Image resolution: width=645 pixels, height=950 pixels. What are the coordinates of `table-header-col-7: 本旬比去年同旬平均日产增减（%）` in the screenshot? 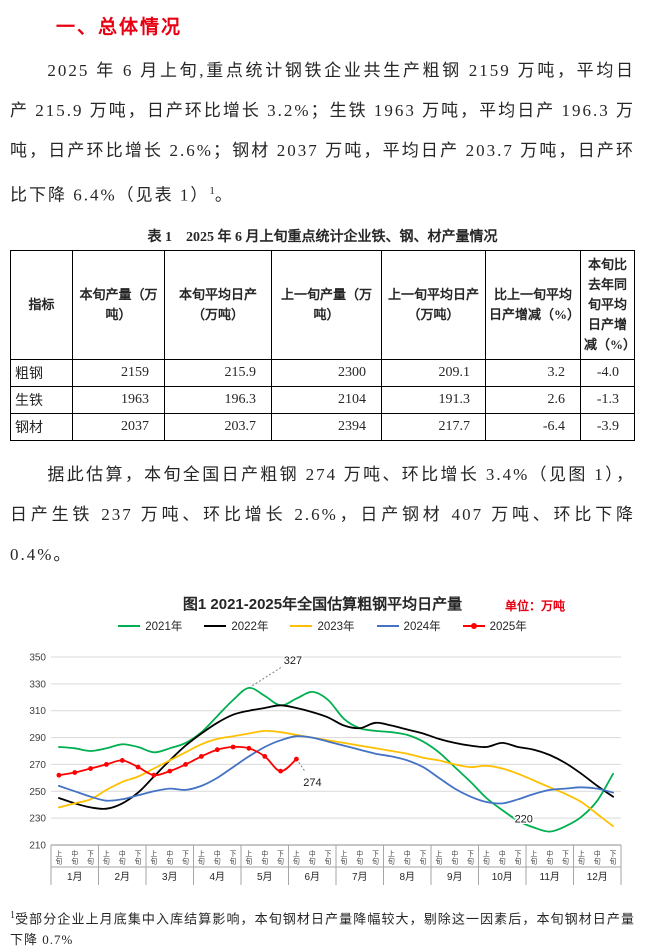 It's located at (608, 305).